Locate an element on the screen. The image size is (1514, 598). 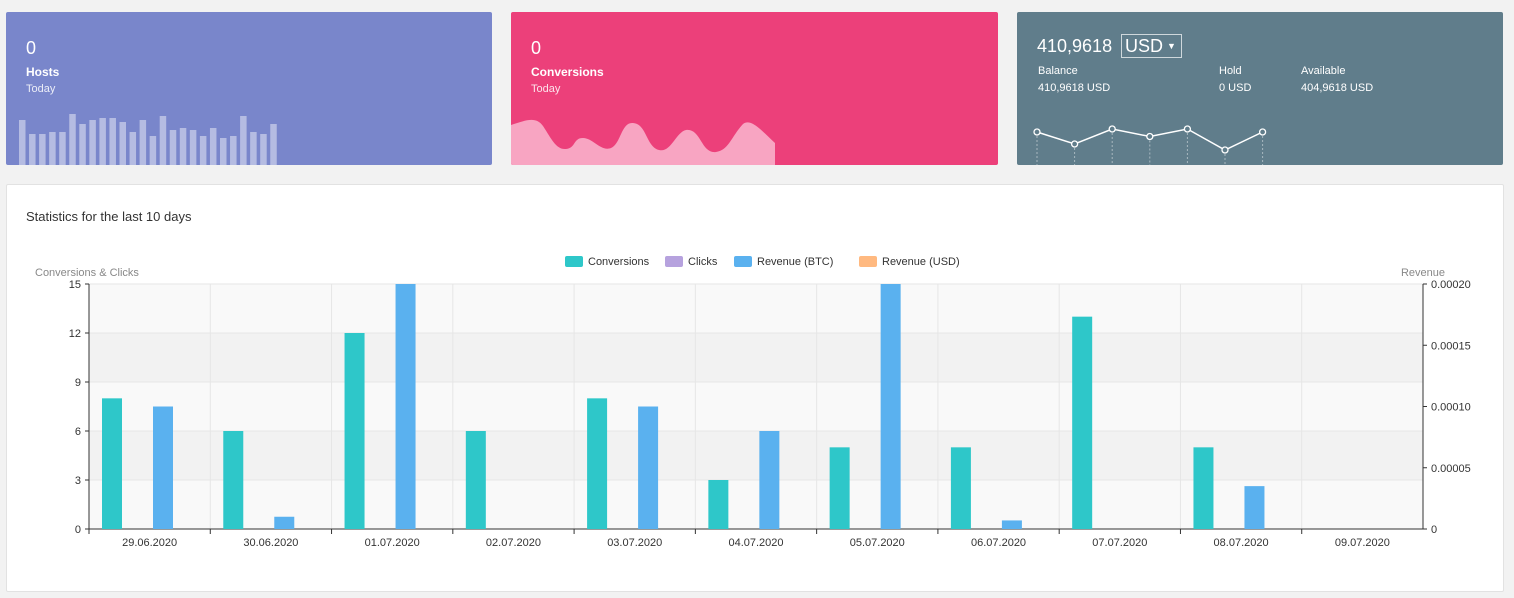
available-label: Available is located at coordinates (1323, 71).